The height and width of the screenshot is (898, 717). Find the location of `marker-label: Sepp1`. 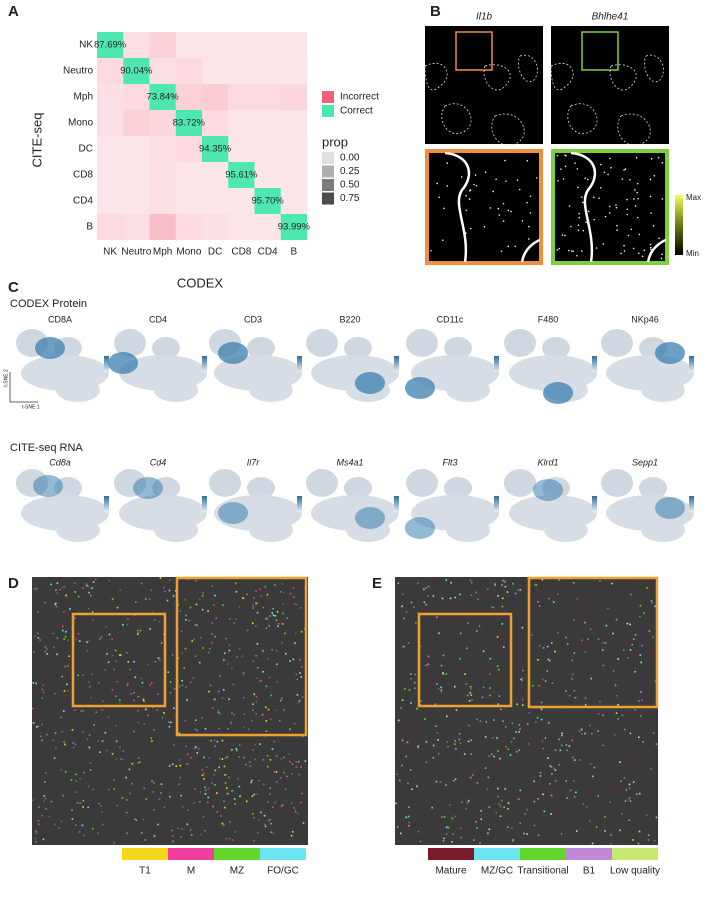

marker-label: Sepp1 is located at coordinates (645, 462).